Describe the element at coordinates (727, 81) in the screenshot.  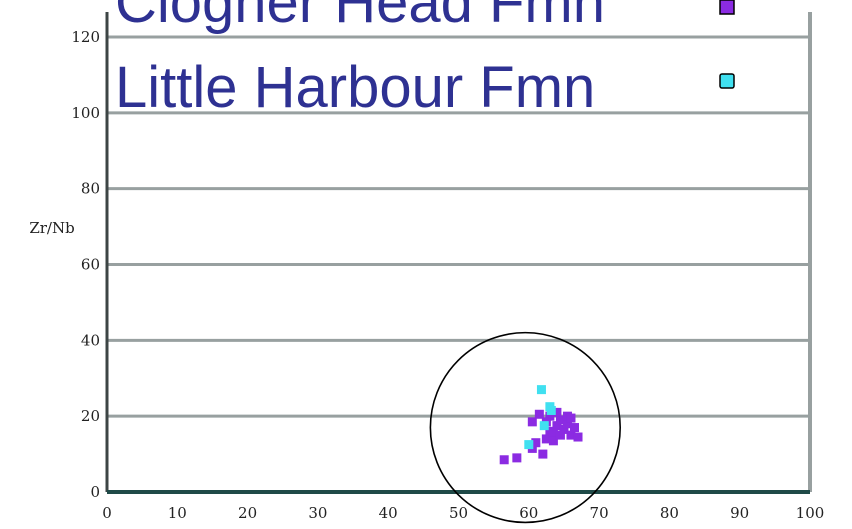
I see `legend-marker-little-harbour` at that location.